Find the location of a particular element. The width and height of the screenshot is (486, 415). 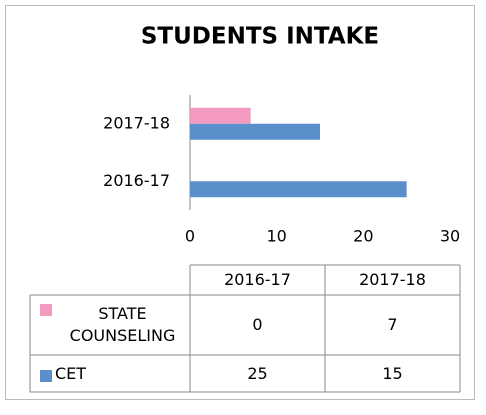

table-header-box: 2016-17 is located at coordinates (257, 279).